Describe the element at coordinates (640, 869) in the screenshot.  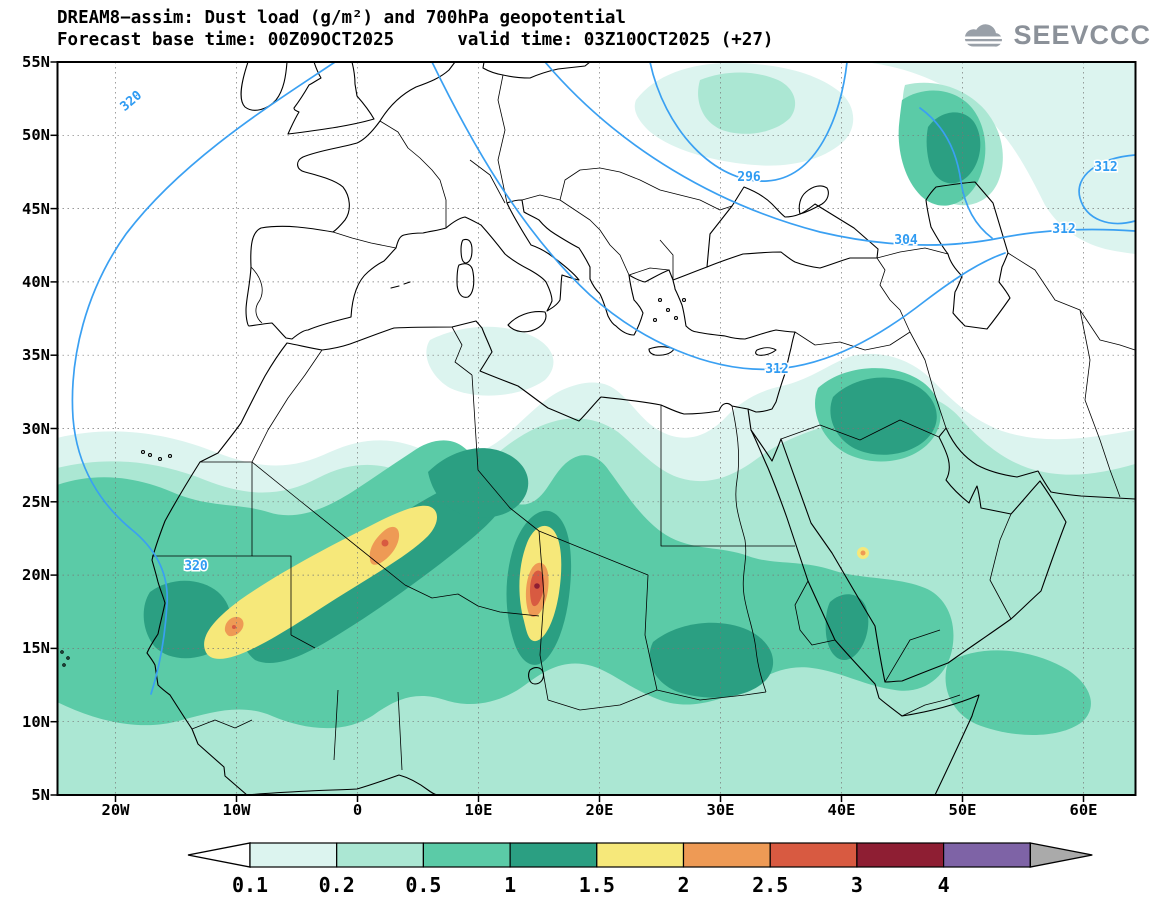
I see `colorbar: 0.1 0.2 0.5 1 1.5 2 2.5 3 4` at that location.